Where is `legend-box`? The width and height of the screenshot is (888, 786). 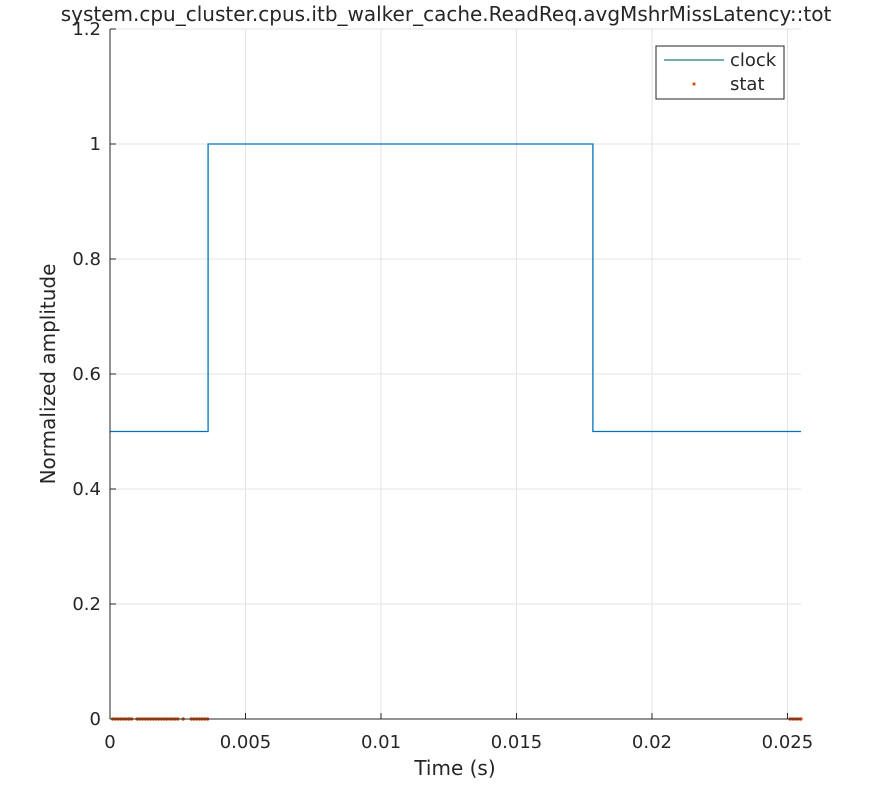 legend-box is located at coordinates (720, 72).